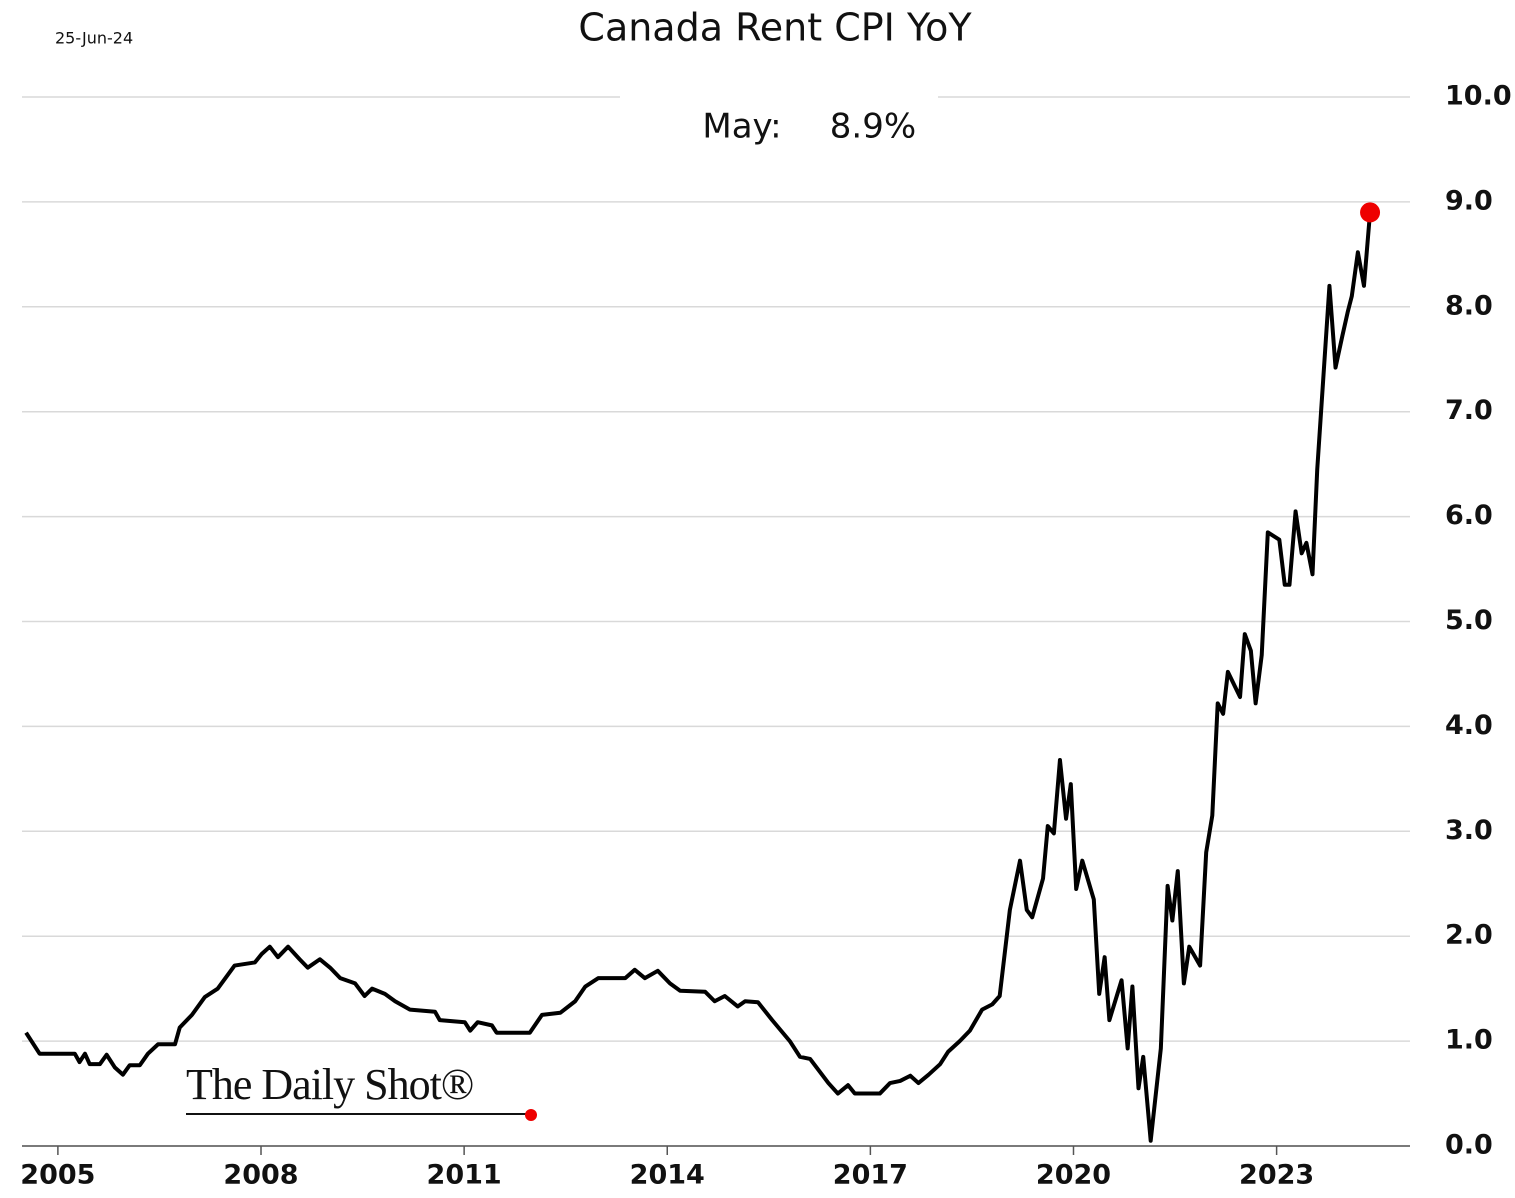  What do you see at coordinates (1469, 305) in the screenshot?
I see `y-tick-label: 8.0` at bounding box center [1469, 305].